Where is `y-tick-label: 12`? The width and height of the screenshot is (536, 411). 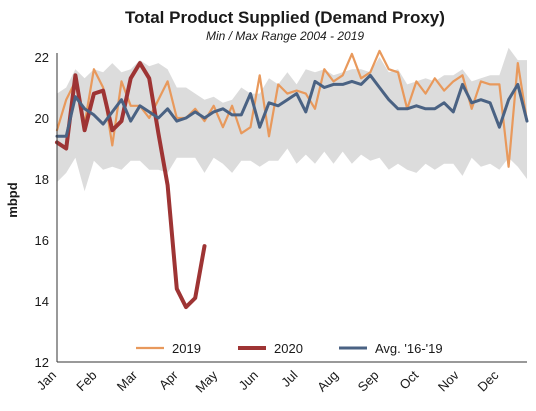
y-tick-label: 12 is located at coordinates (42, 362).